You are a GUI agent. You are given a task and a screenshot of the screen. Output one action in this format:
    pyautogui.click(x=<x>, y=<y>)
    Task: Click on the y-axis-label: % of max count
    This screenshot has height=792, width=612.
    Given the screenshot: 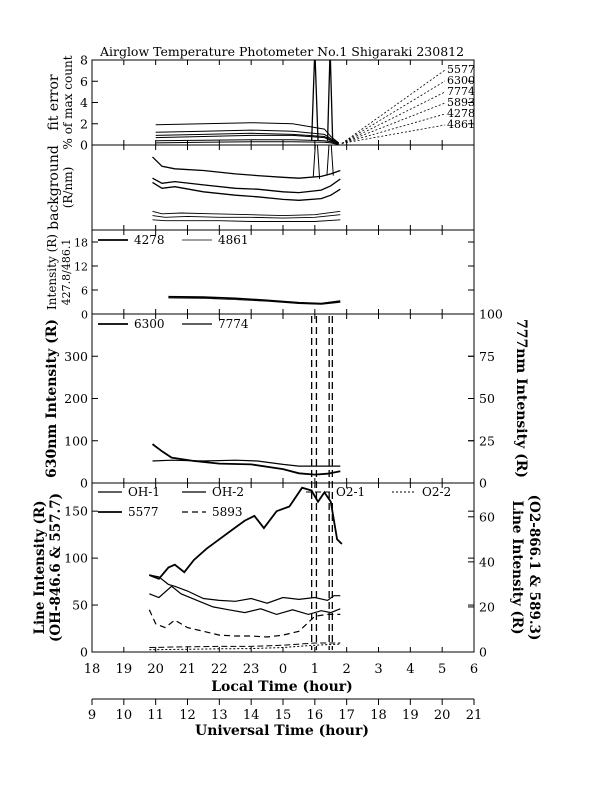 What is the action you would take?
    pyautogui.click(x=68, y=102)
    